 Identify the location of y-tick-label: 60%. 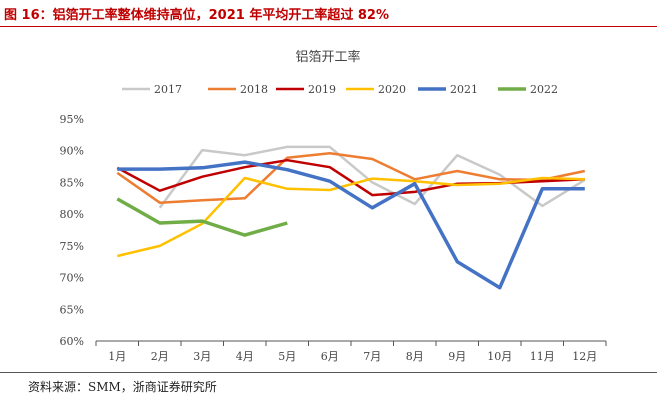
(72, 341).